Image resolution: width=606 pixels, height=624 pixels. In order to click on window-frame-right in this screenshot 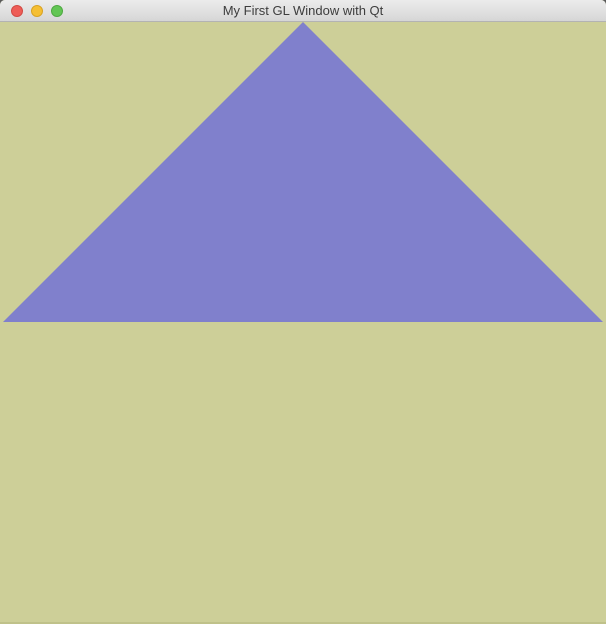, I will do `click(604, 323)`.